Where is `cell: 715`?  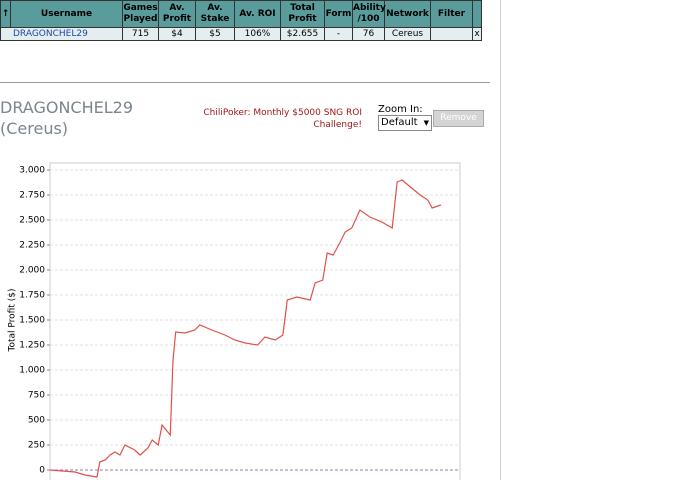
cell: 715 is located at coordinates (140, 34).